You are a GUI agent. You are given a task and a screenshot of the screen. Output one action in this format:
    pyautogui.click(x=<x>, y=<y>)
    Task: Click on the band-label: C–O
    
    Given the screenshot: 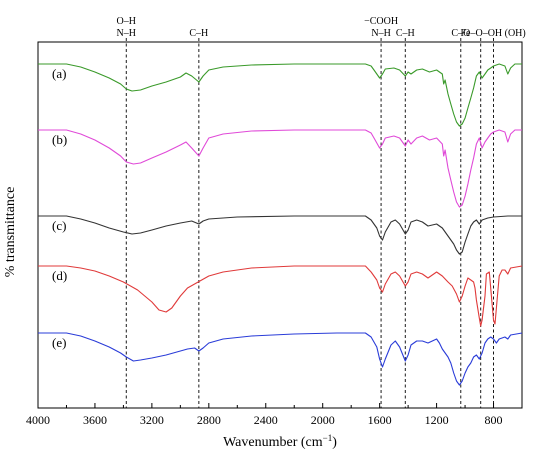 What is the action you would take?
    pyautogui.click(x=460, y=33)
    